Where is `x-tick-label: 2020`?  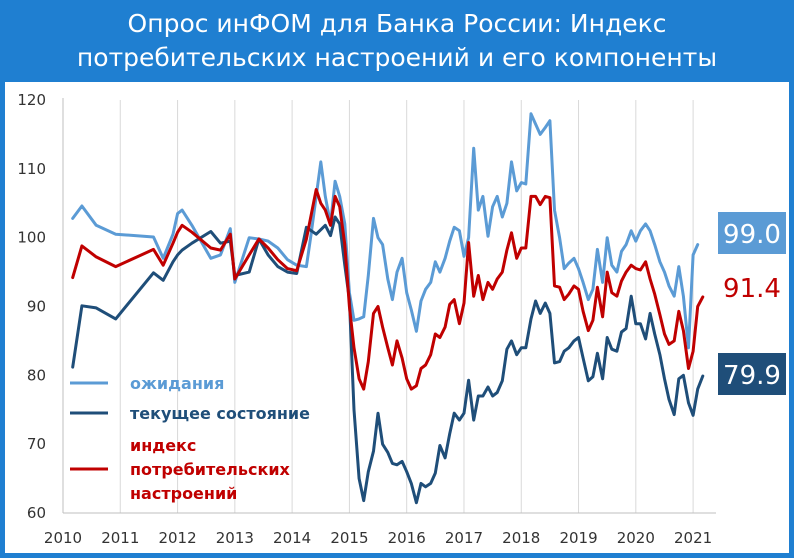 x-tick-label: 2020 is located at coordinates (636, 538).